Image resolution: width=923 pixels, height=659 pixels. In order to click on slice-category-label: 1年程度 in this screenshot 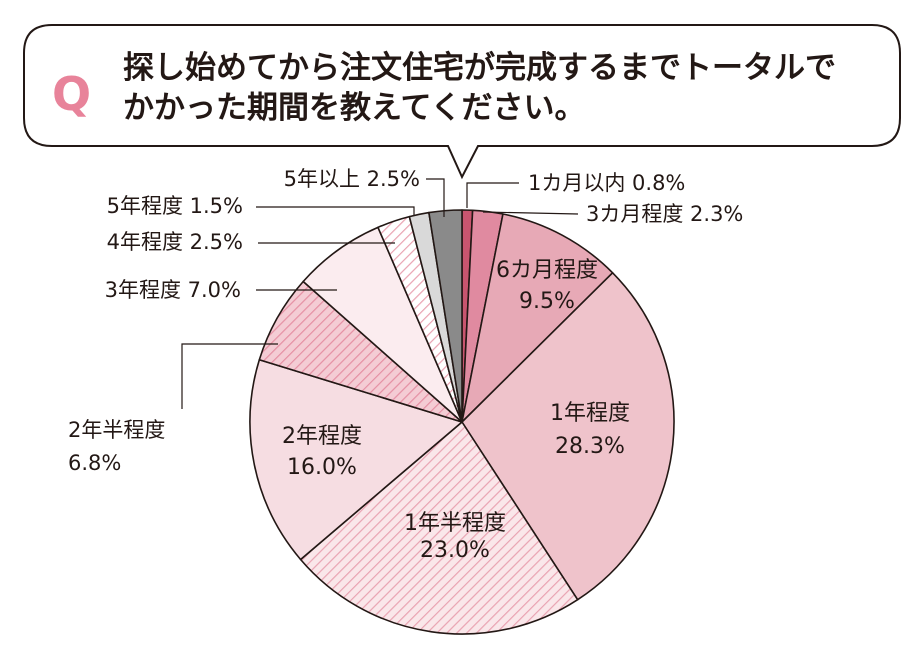, I will do `click(590, 413)`.